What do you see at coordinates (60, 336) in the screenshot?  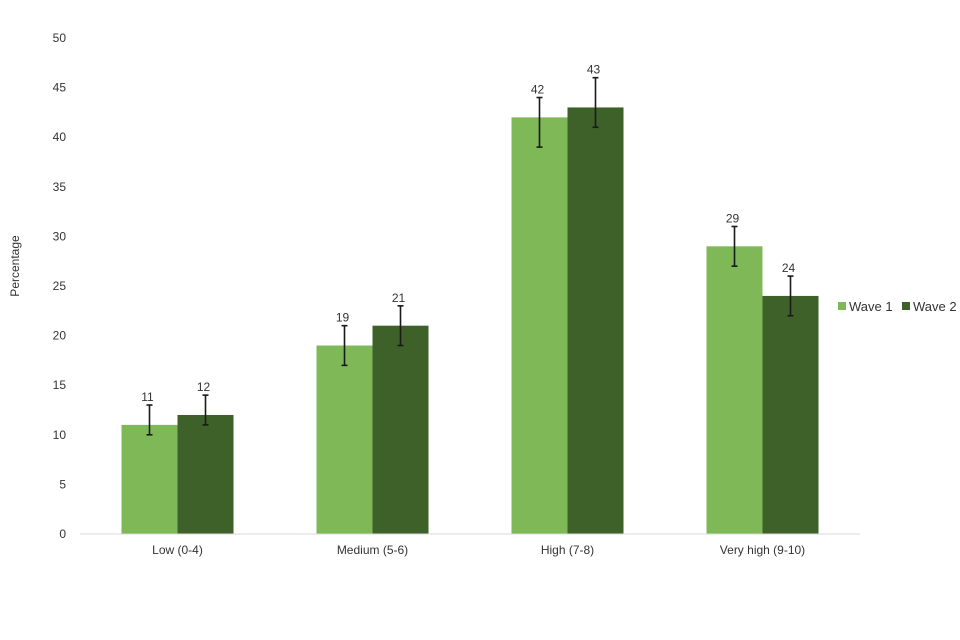 I see `y-tick-label: 20` at bounding box center [60, 336].